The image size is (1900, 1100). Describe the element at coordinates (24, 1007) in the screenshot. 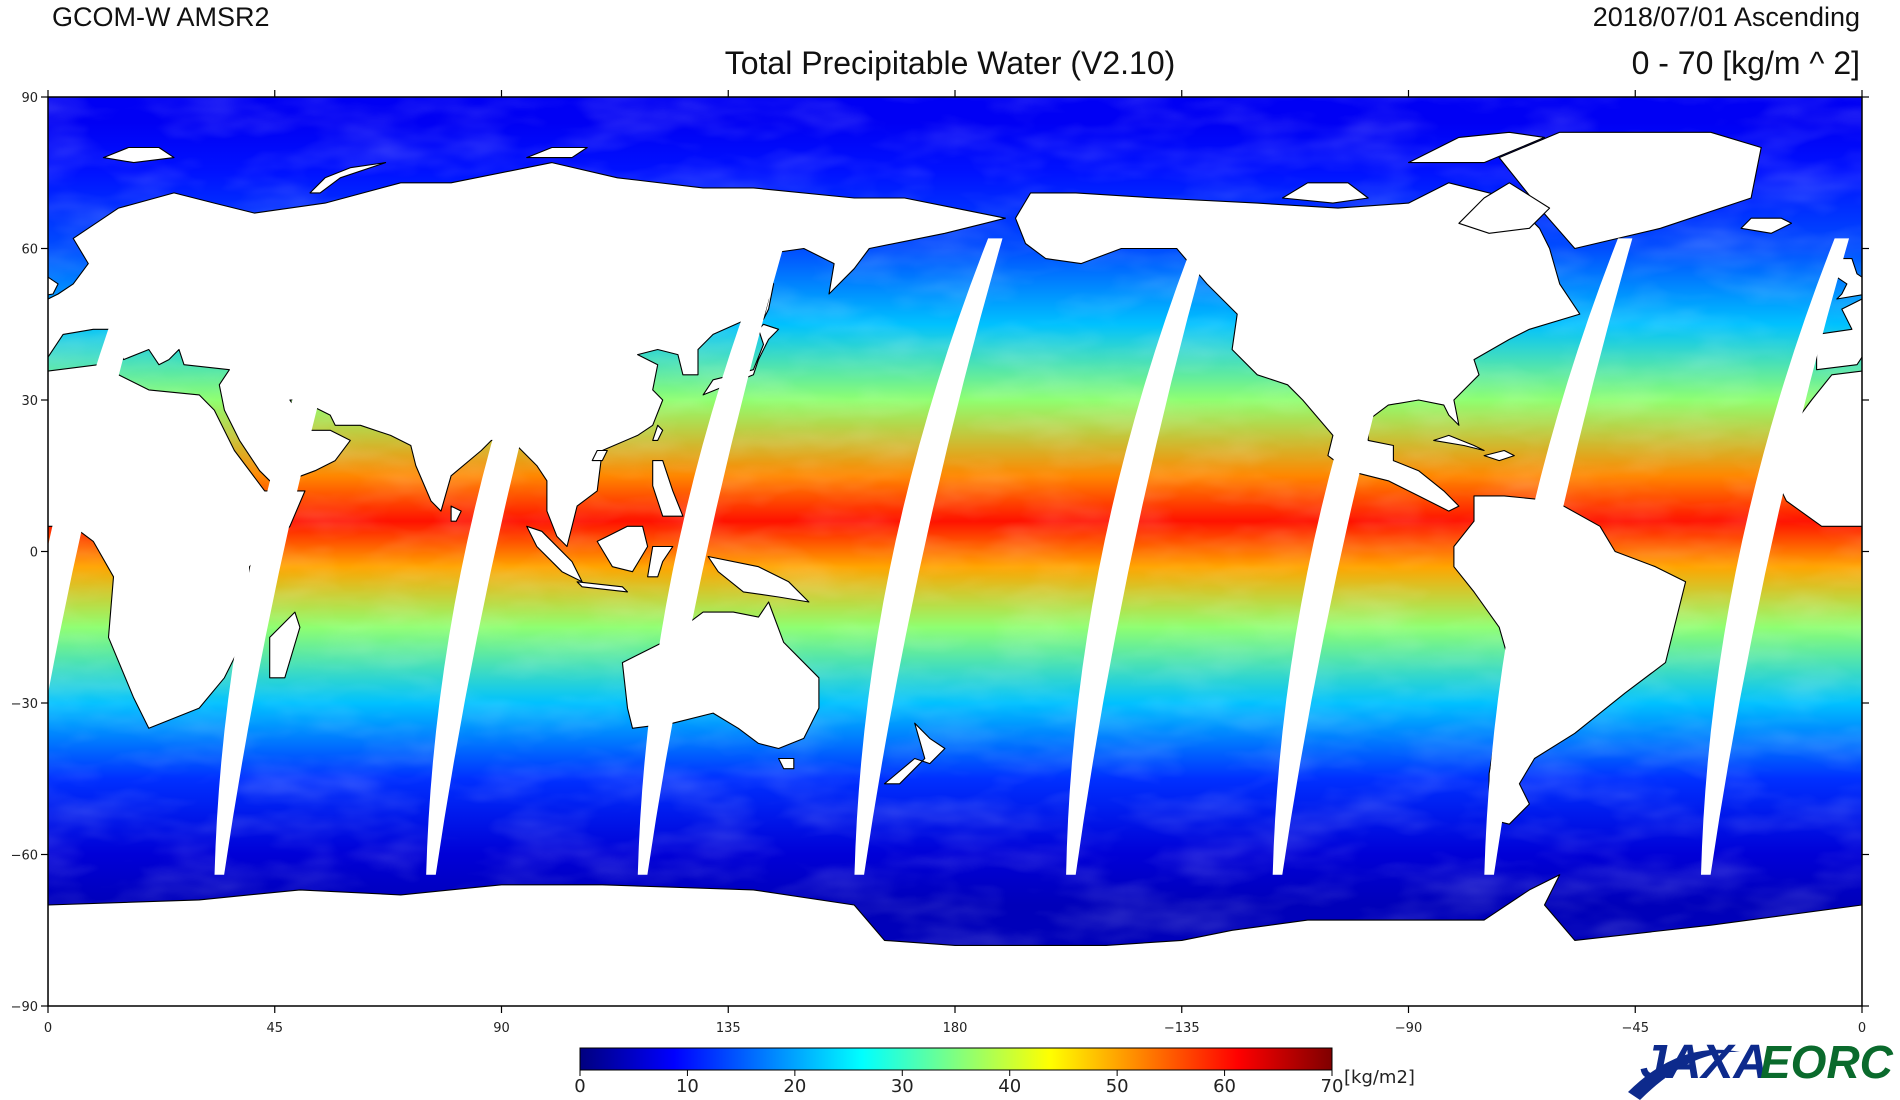

I see `y-tick-label: −90` at that location.